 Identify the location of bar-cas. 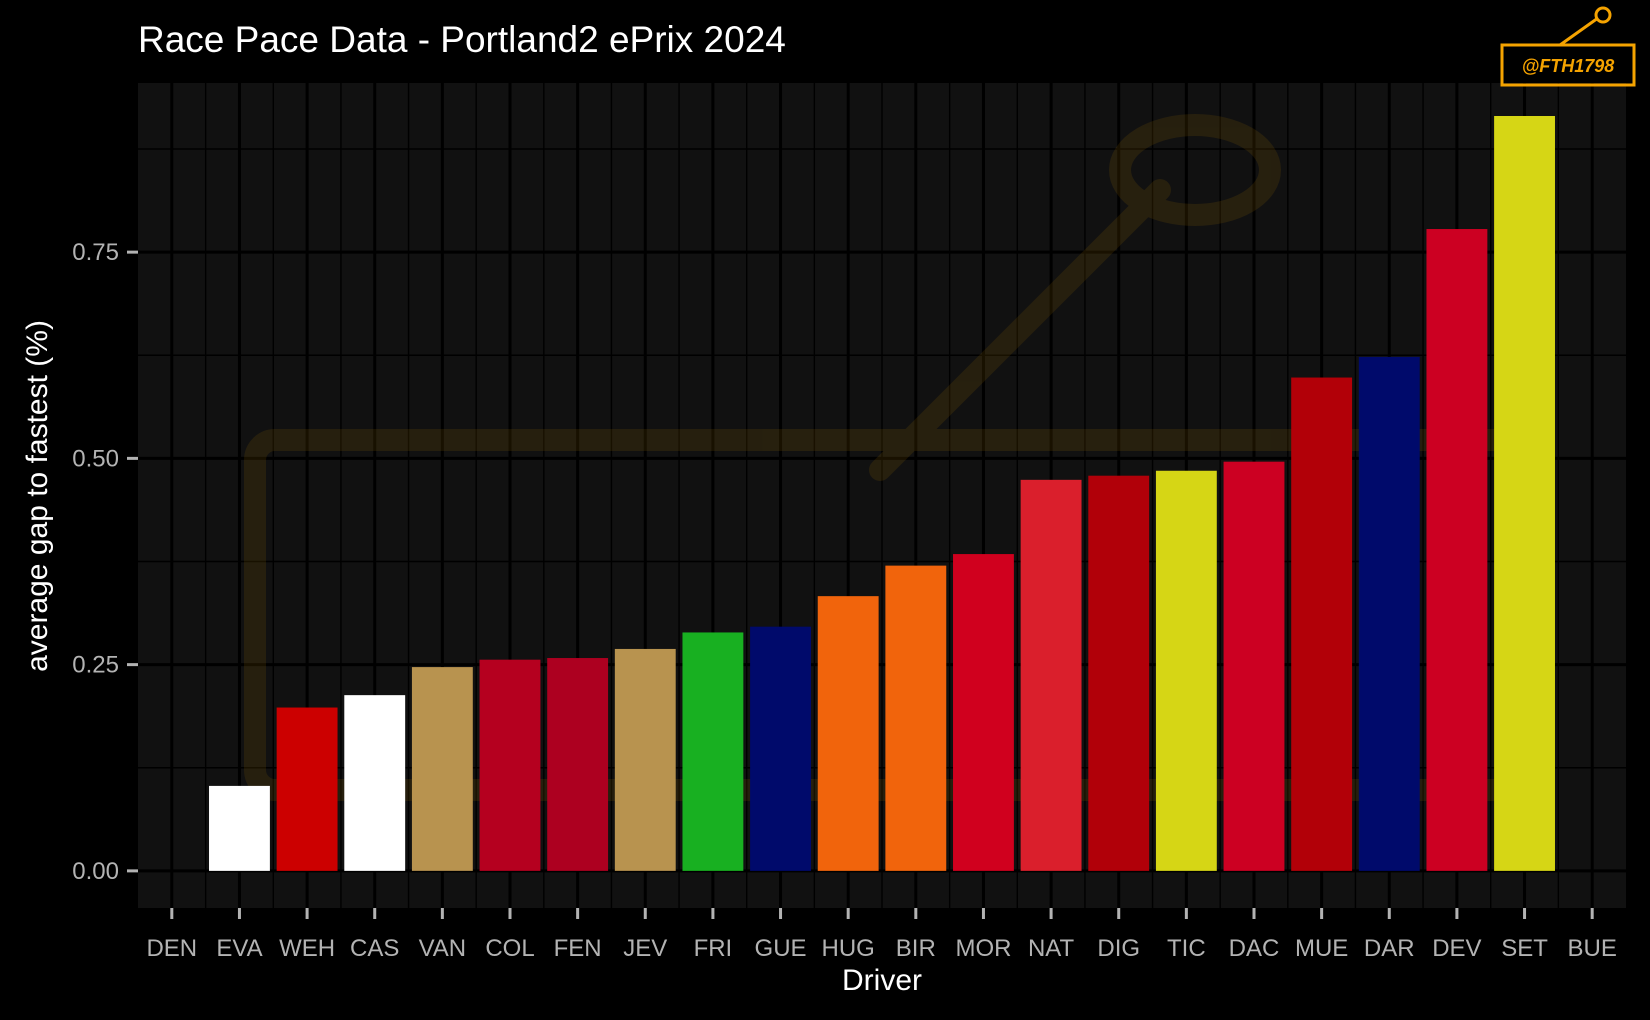
(375, 783).